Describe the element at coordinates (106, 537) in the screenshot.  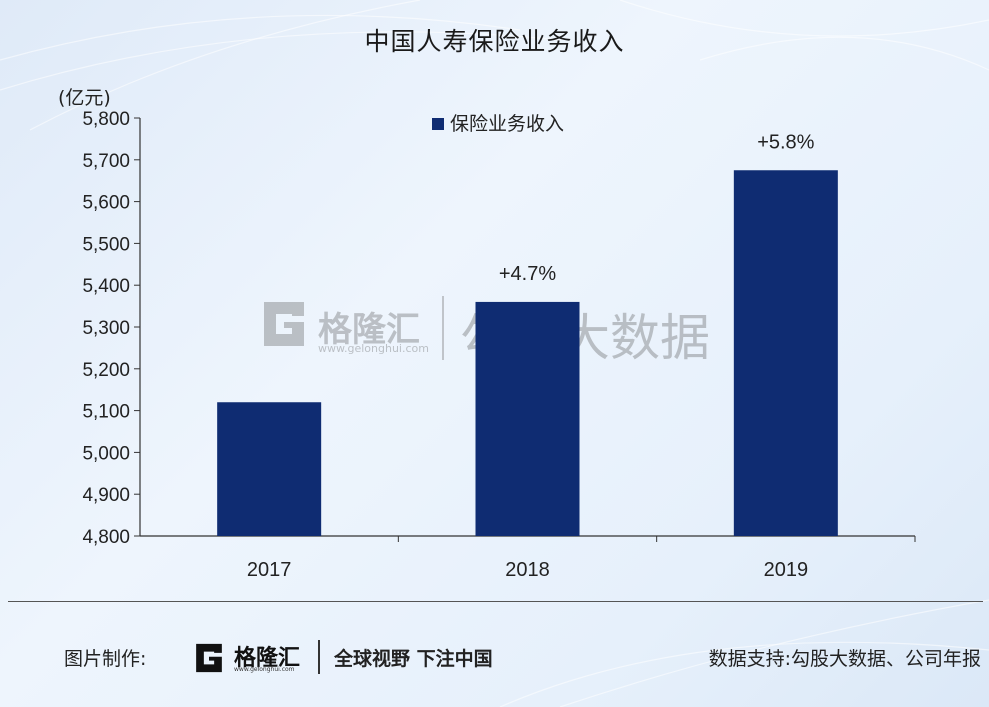
I see `y-tick-label: 4,800` at that location.